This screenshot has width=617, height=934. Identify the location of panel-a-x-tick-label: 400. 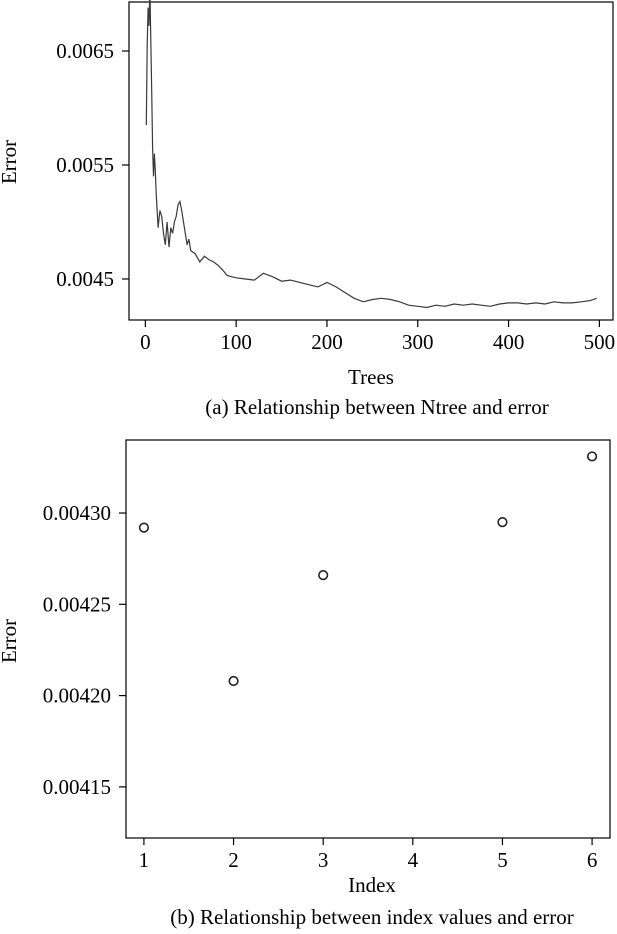
(509, 342).